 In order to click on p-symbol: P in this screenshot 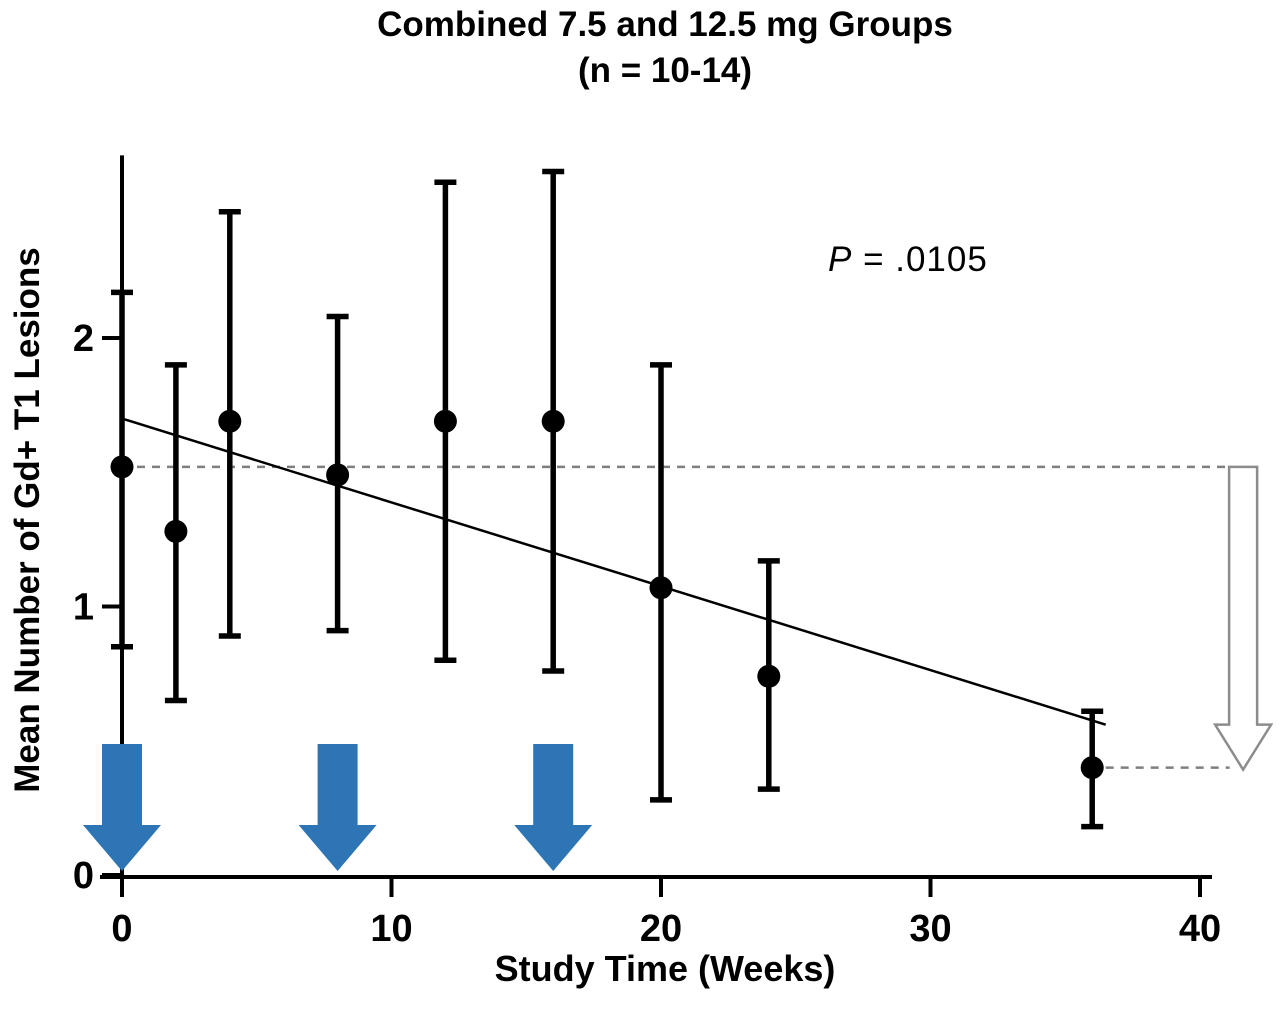, I will do `click(840, 259)`.